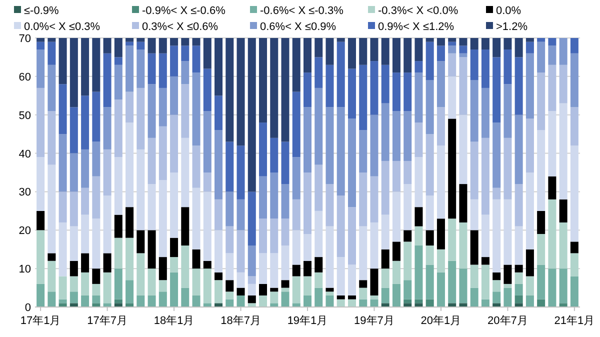 This screenshot has width=600, height=337. I want to click on y-tick-label: 20, so click(24, 231).